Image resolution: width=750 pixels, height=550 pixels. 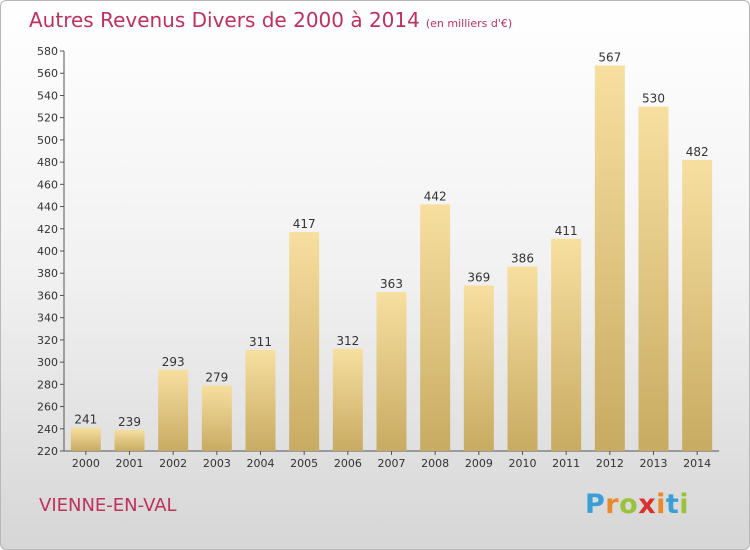 I want to click on x-tick-label: 2000, so click(x=86, y=463).